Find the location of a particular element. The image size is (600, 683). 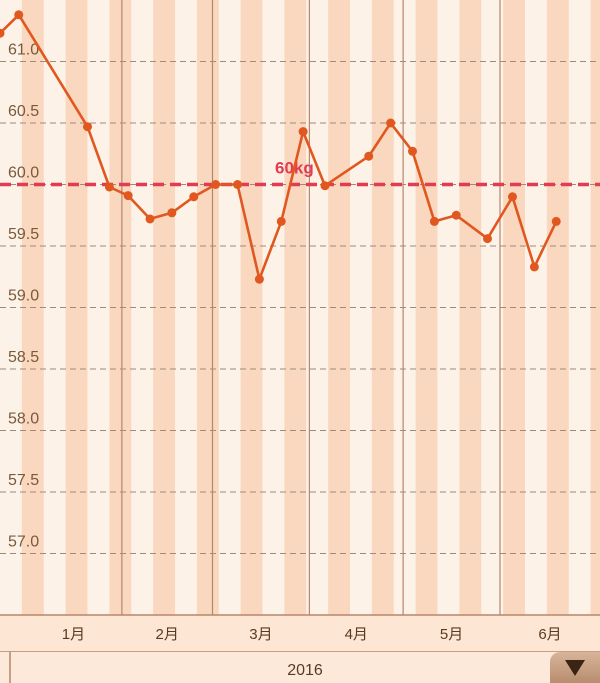

y-axis-tick-labels: 57.0 57.5 58.0 58.5 59.0 59.5 60.0 60.5 61.0 is located at coordinates (23, 296).